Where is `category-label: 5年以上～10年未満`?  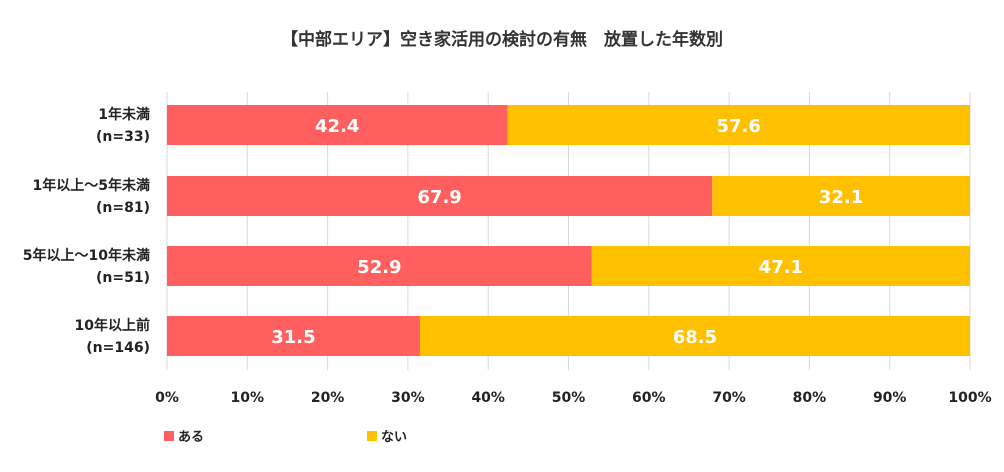
category-label: 5年以上～10年未満 is located at coordinates (86, 255).